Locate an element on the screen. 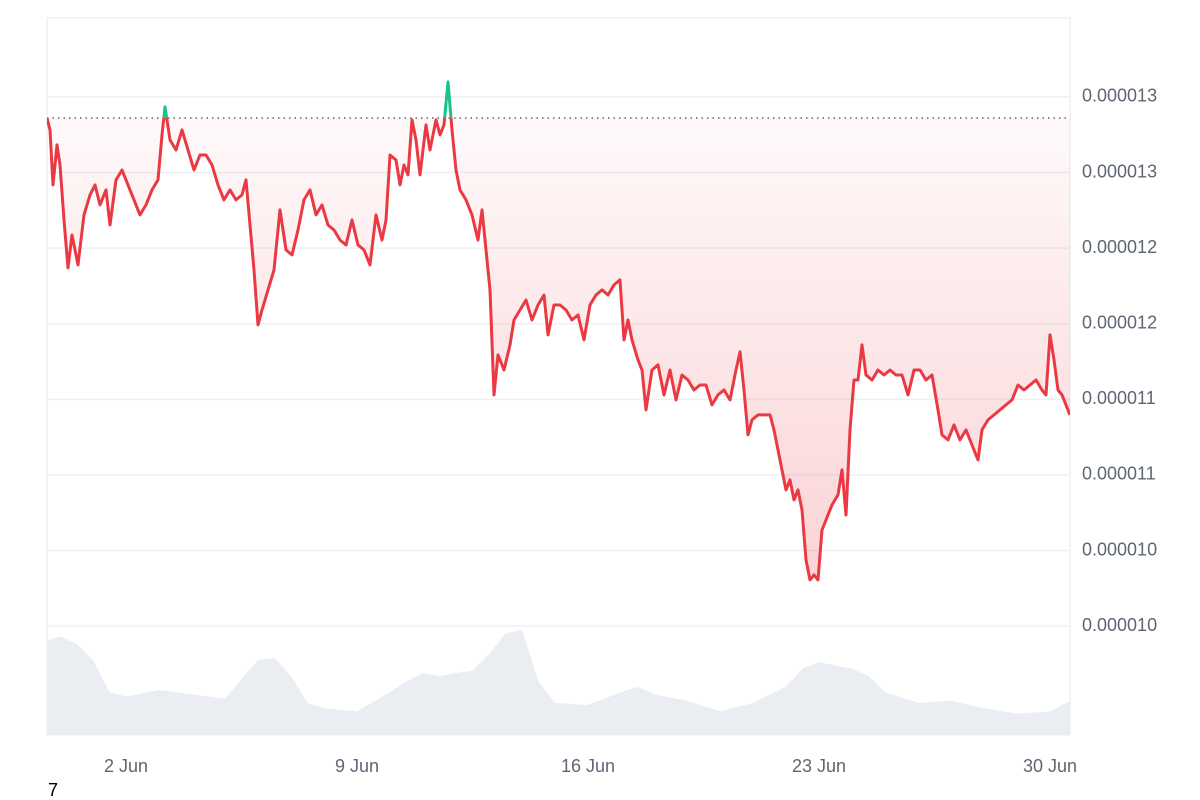 This screenshot has width=1200, height=800. volume-area is located at coordinates (558, 682).